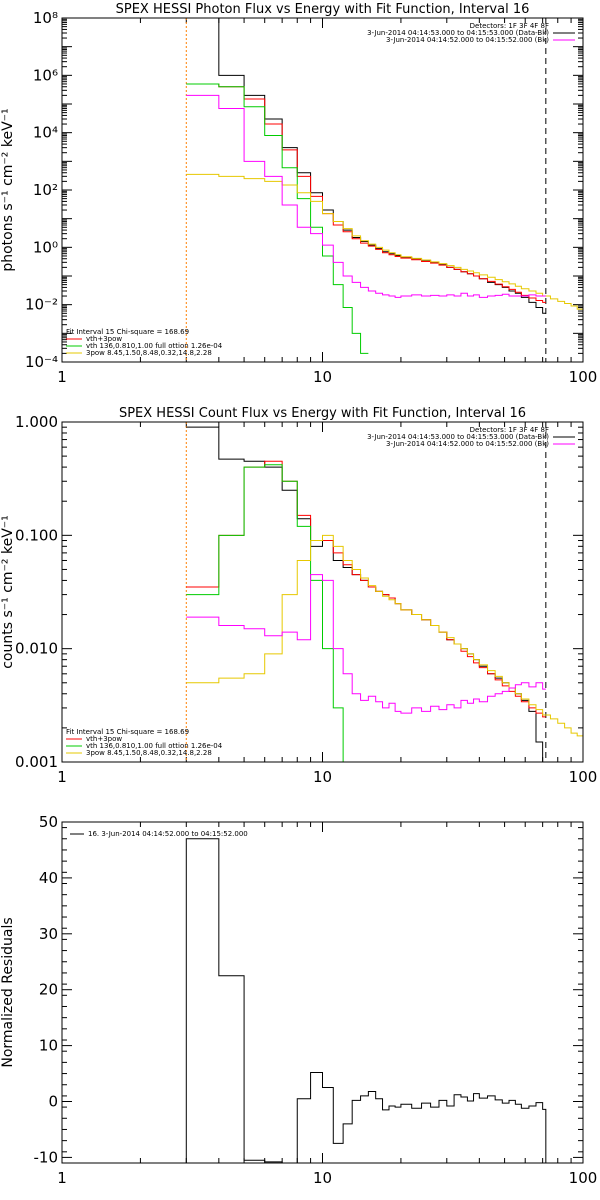 Image resolution: width=600 pixels, height=1200 pixels. What do you see at coordinates (41, 362) in the screenshot?
I see `y-tick-label: 10⁻⁴` at bounding box center [41, 362].